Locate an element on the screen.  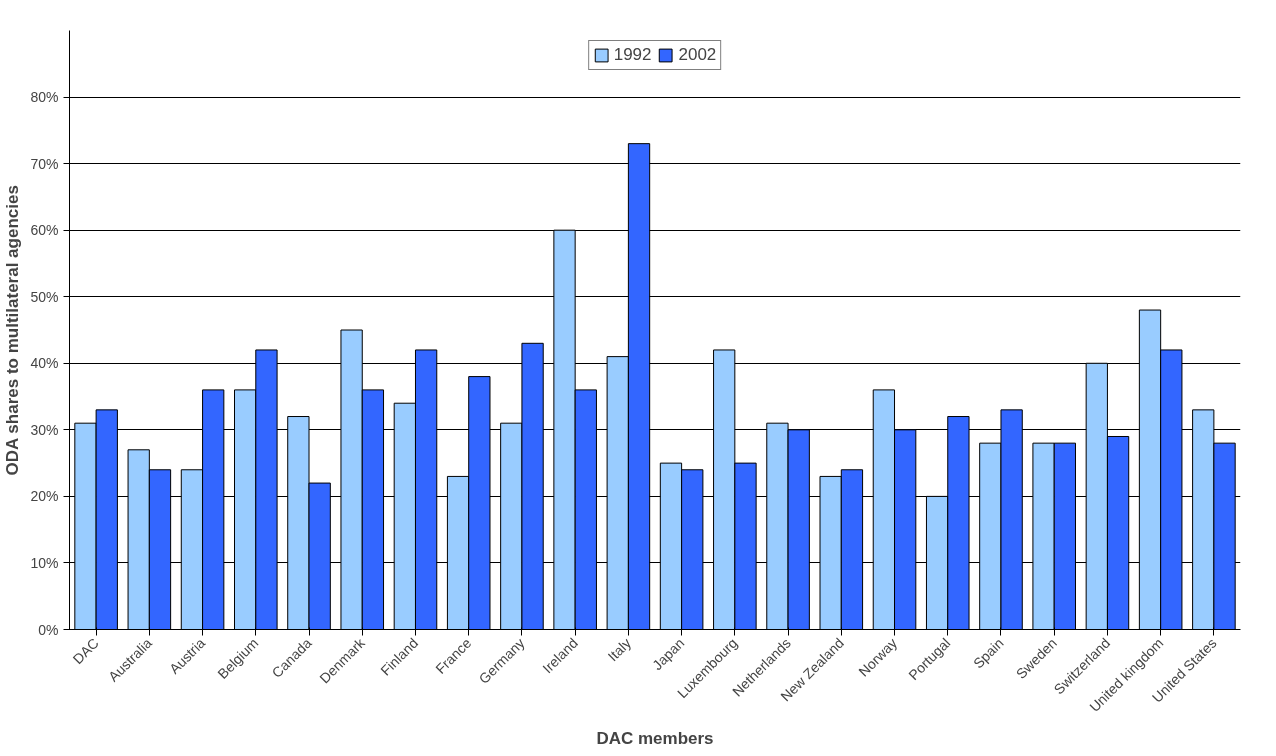
y-tick-label: 70% is located at coordinates (44, 163).